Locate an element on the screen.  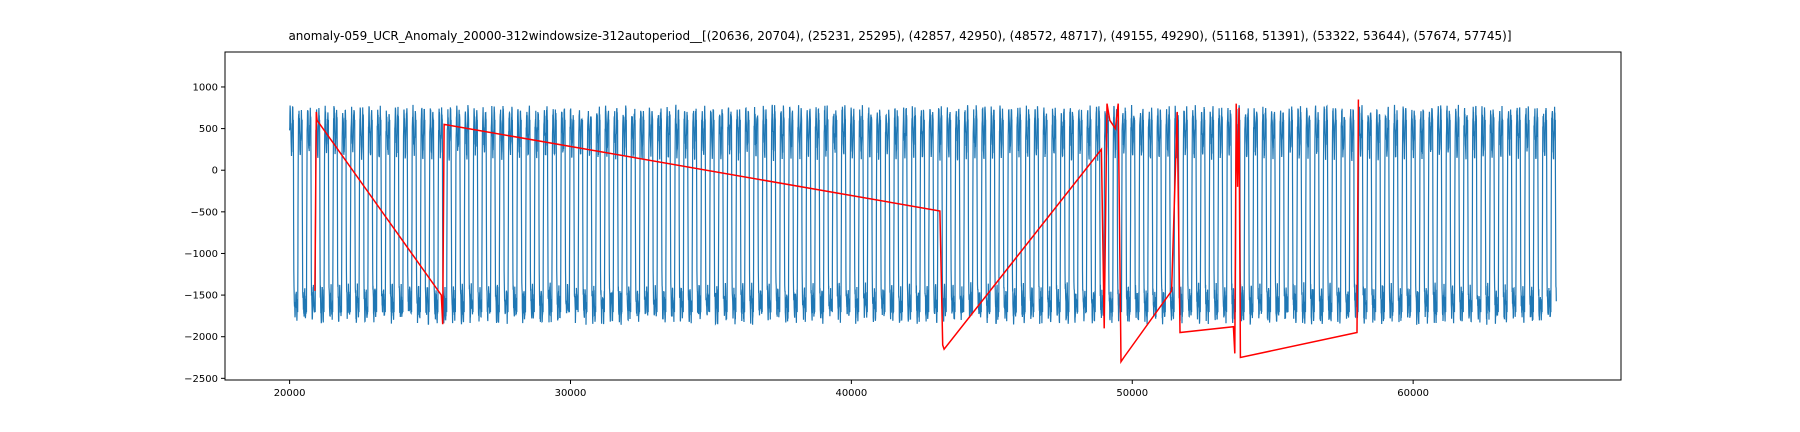
x-axis: 20000 30000 40000 50000 60000 is located at coordinates (851, 389).